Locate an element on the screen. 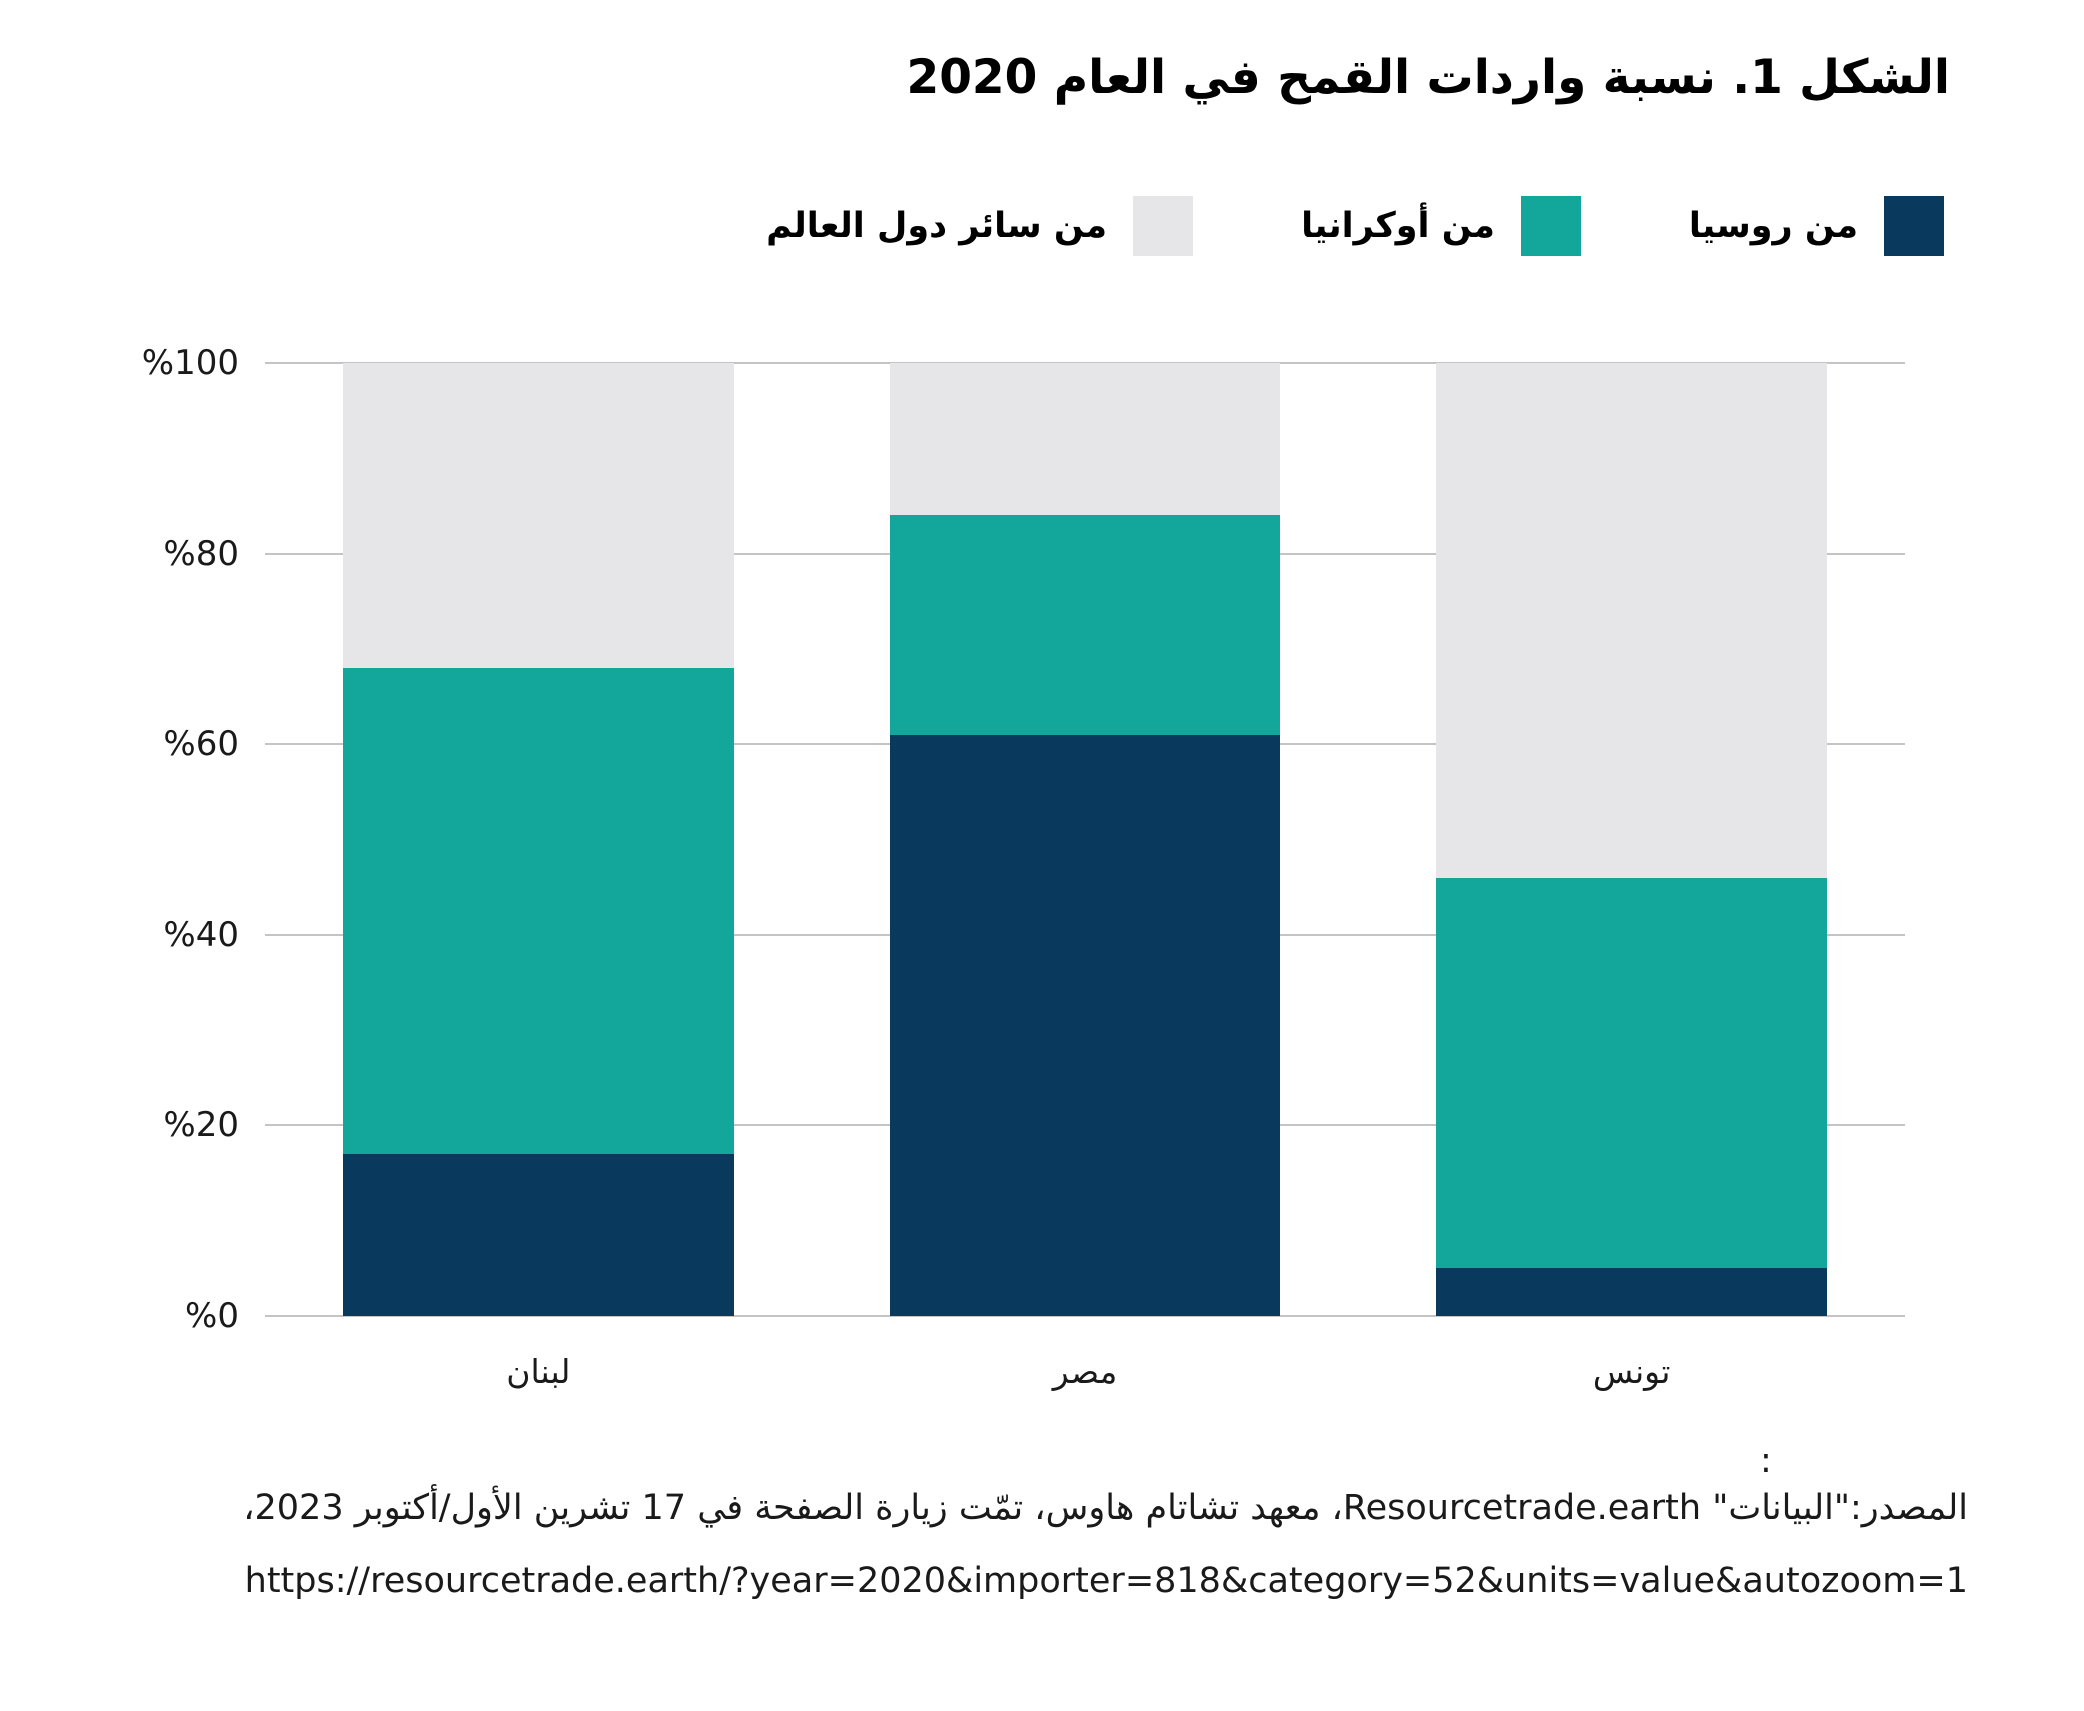  chart-legend: من روسيا من أوكرانيا من سائر دول العالم is located at coordinates (1355, 226).